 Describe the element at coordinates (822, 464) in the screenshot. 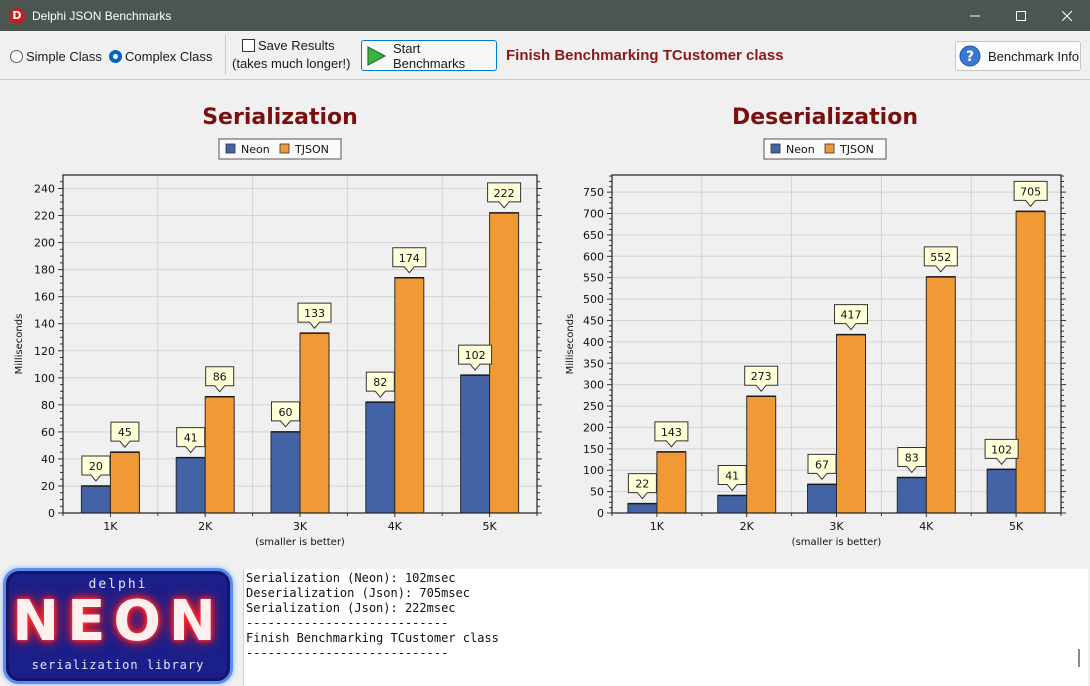

I see `data-label-text: 67` at that location.